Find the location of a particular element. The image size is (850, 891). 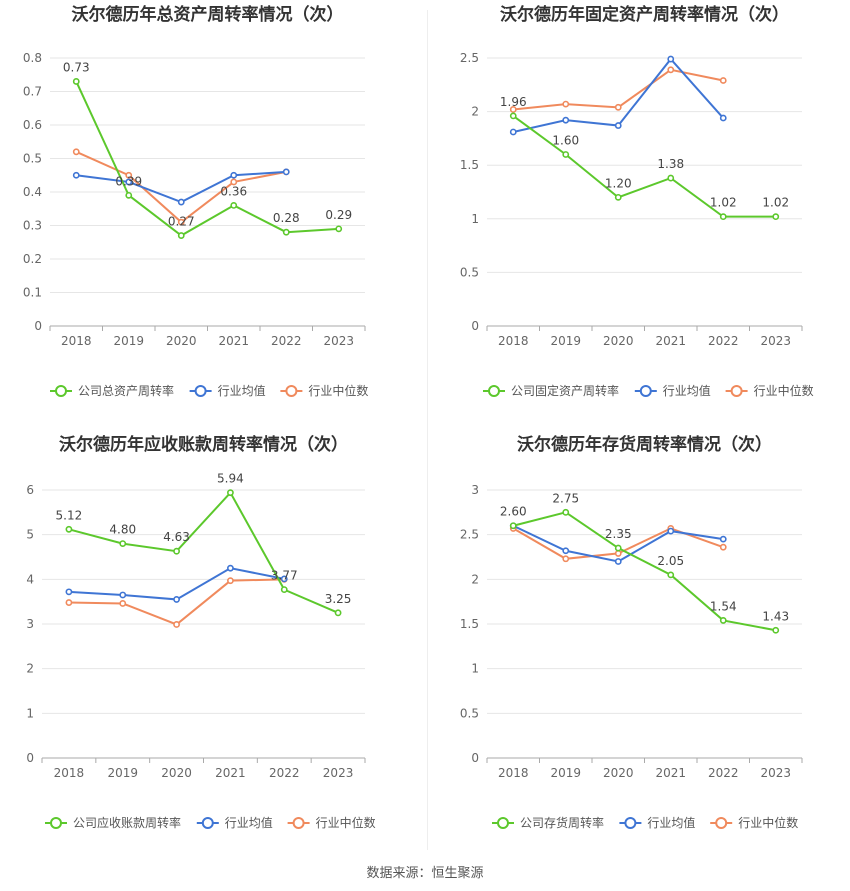

panel-divider is located at coordinates (427, 430).